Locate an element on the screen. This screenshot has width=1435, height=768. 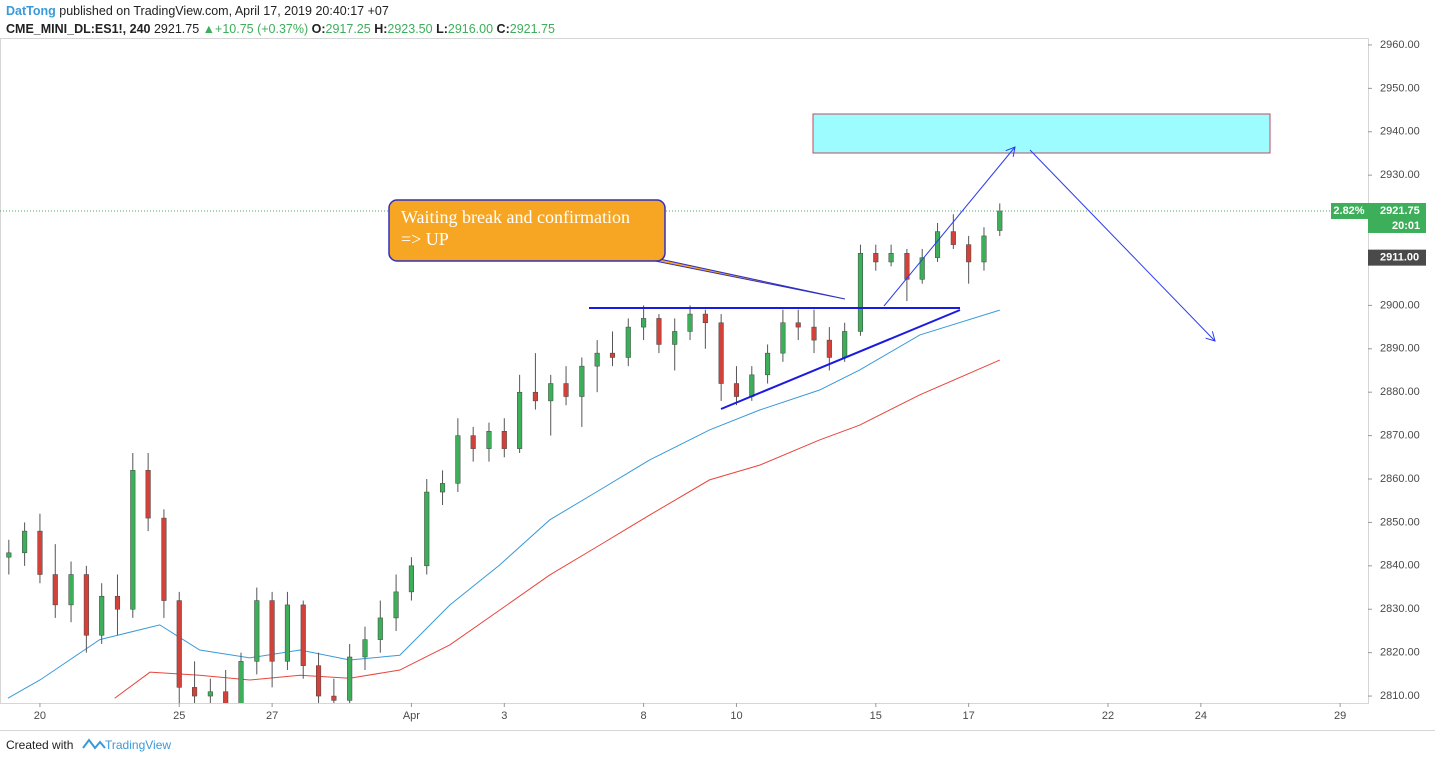
h-label: H: is located at coordinates (380, 29).